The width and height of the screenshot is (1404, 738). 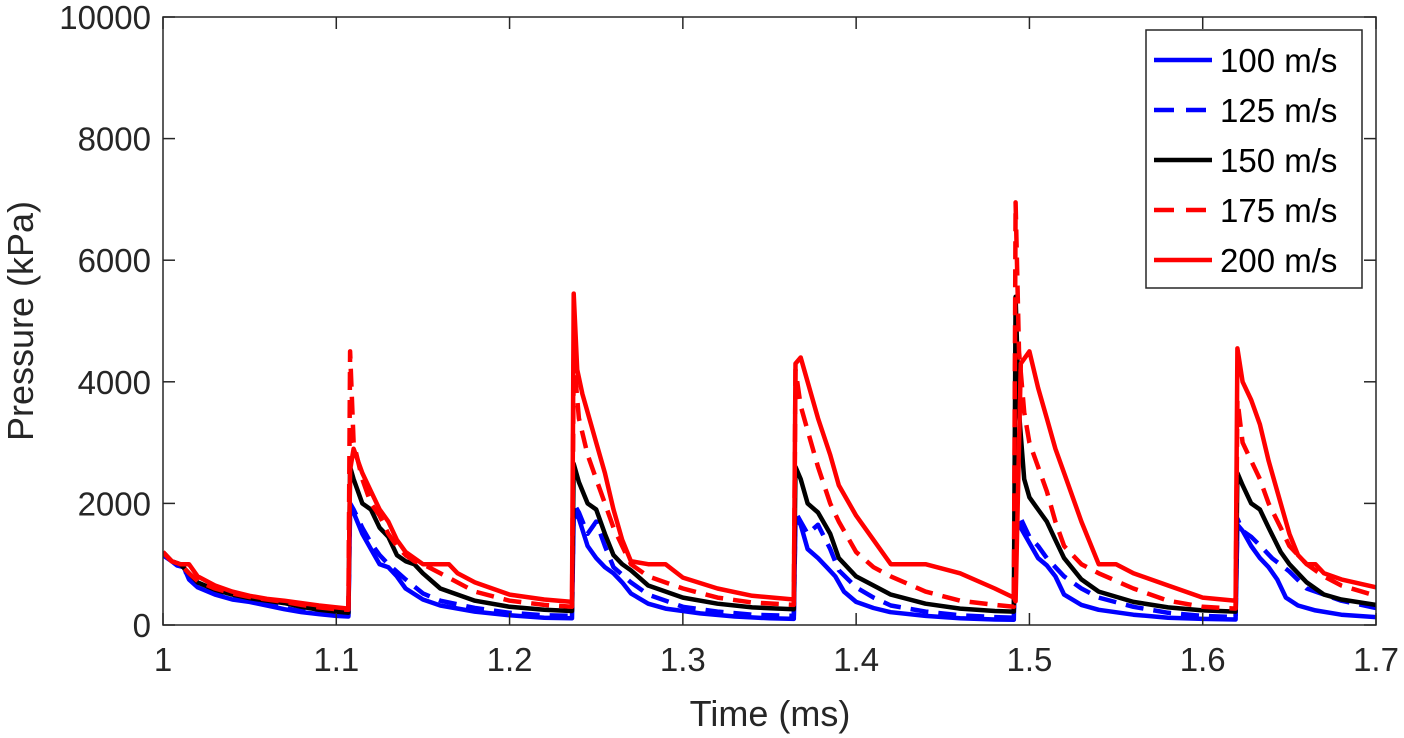 I want to click on legend-label: 150 m/s, so click(x=1278, y=160).